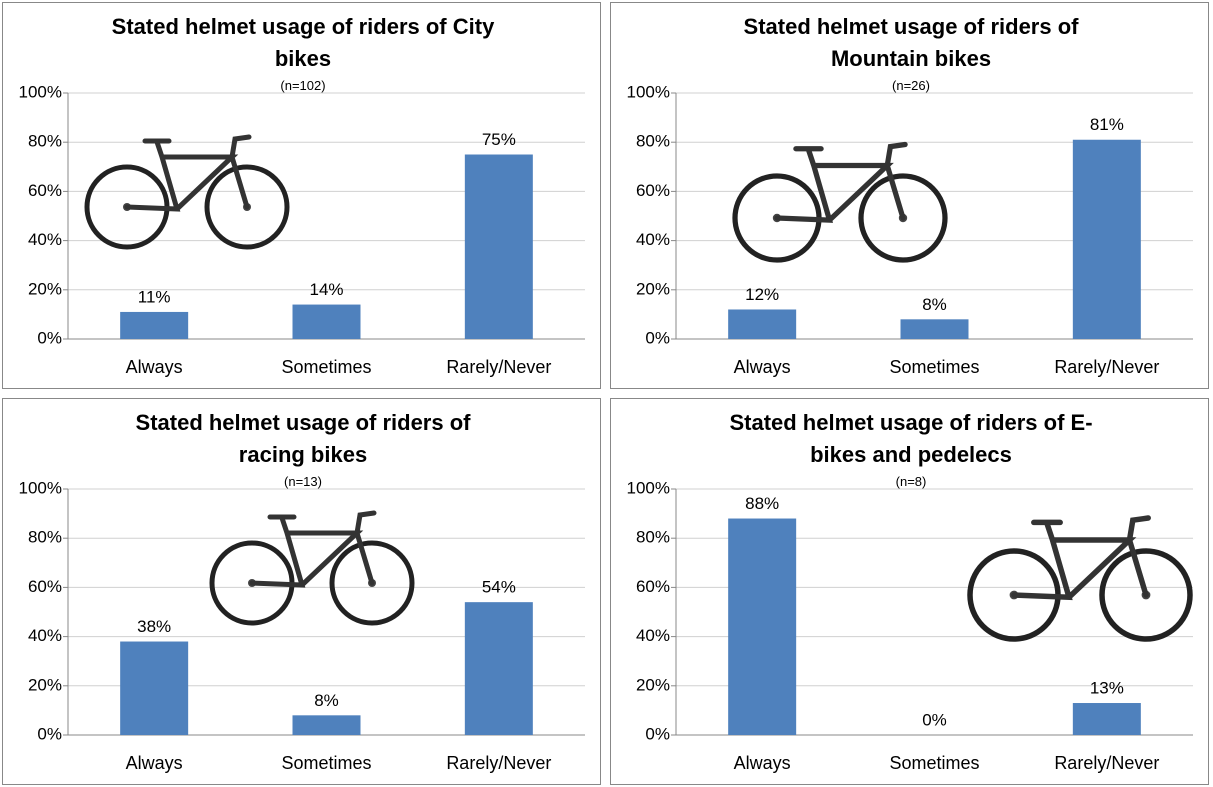  I want to click on data-label: 0%, so click(934, 719).